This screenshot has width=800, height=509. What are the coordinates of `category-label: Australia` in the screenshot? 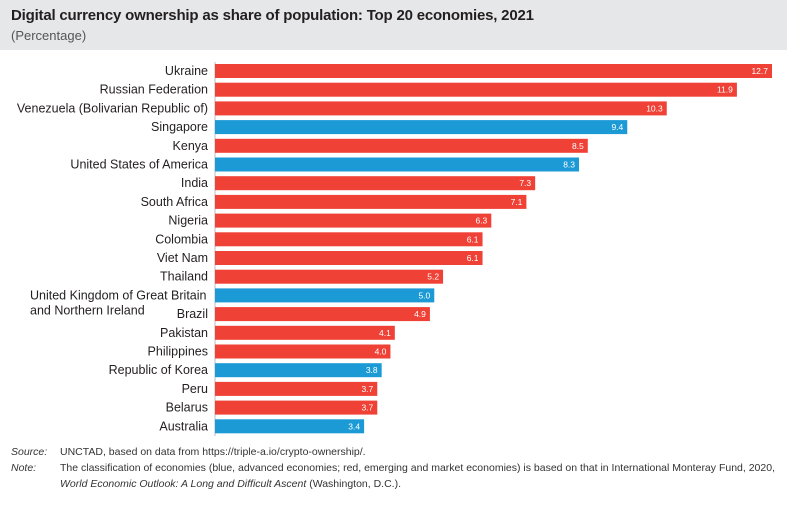 It's located at (183, 426).